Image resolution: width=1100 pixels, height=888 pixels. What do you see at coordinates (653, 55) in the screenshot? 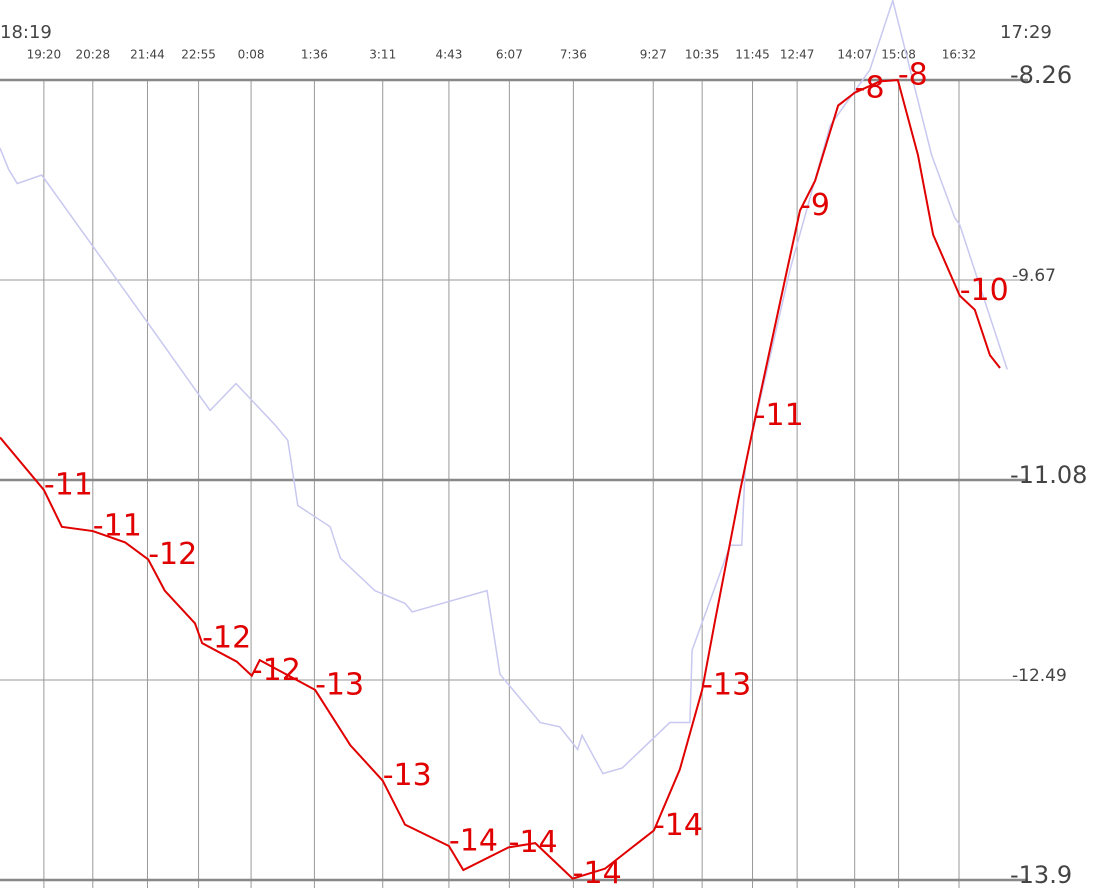
I see `x-tick-label: 9:27` at bounding box center [653, 55].